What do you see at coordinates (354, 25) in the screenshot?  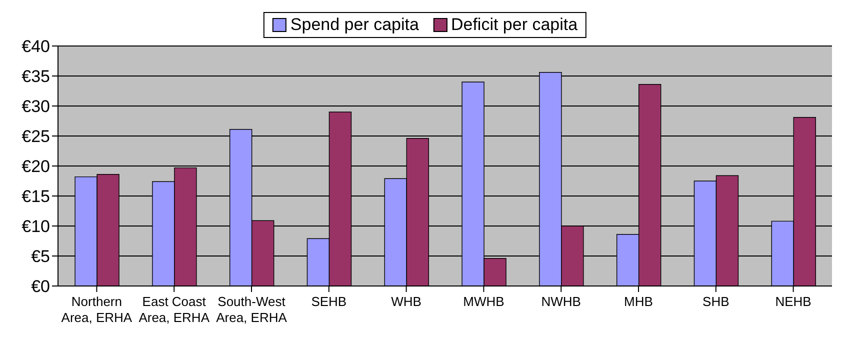 I see `legend-label: Spend per capita` at bounding box center [354, 25].